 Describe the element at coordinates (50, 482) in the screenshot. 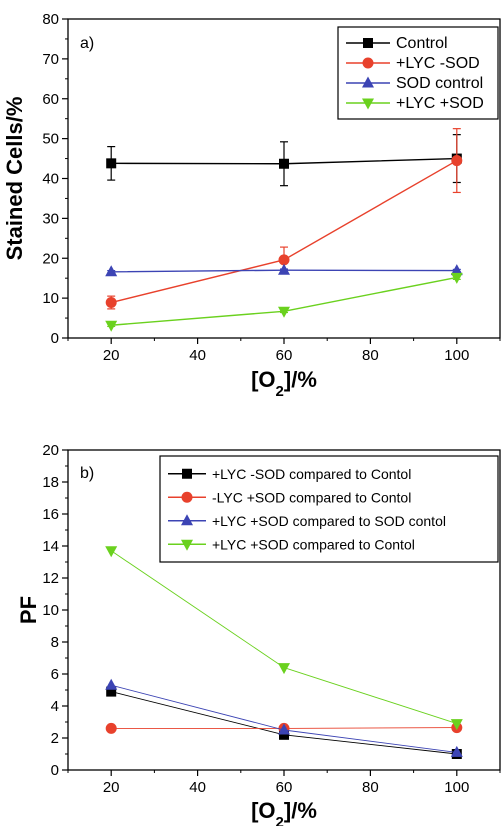

I see `panel-b-y-tick-label: 18` at that location.